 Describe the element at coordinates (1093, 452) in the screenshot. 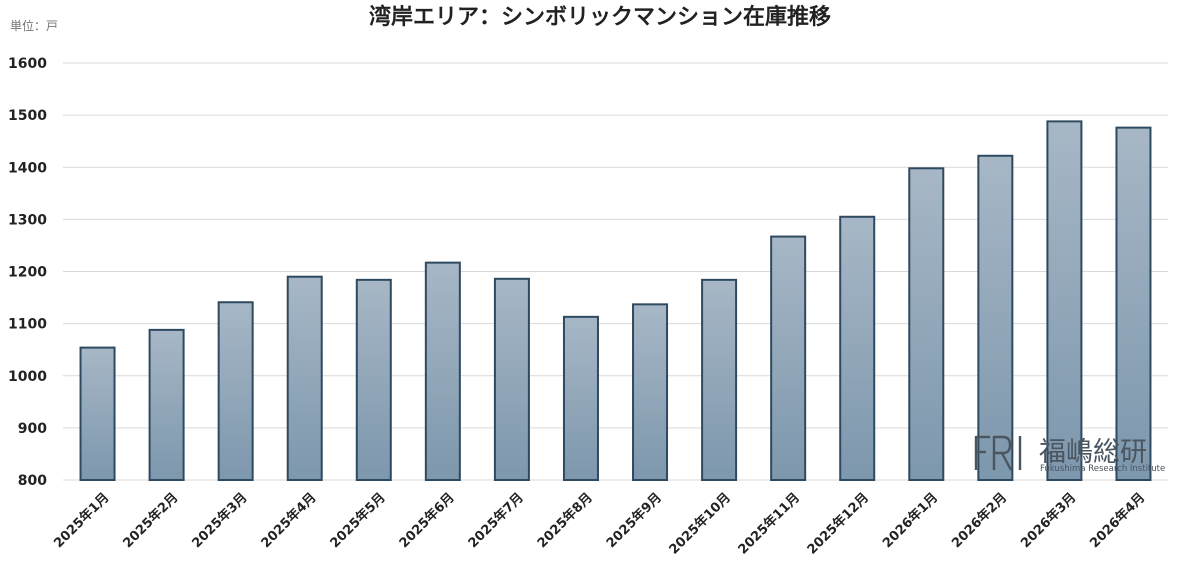

I see `fri-logo-name: 福嶋総研` at that location.